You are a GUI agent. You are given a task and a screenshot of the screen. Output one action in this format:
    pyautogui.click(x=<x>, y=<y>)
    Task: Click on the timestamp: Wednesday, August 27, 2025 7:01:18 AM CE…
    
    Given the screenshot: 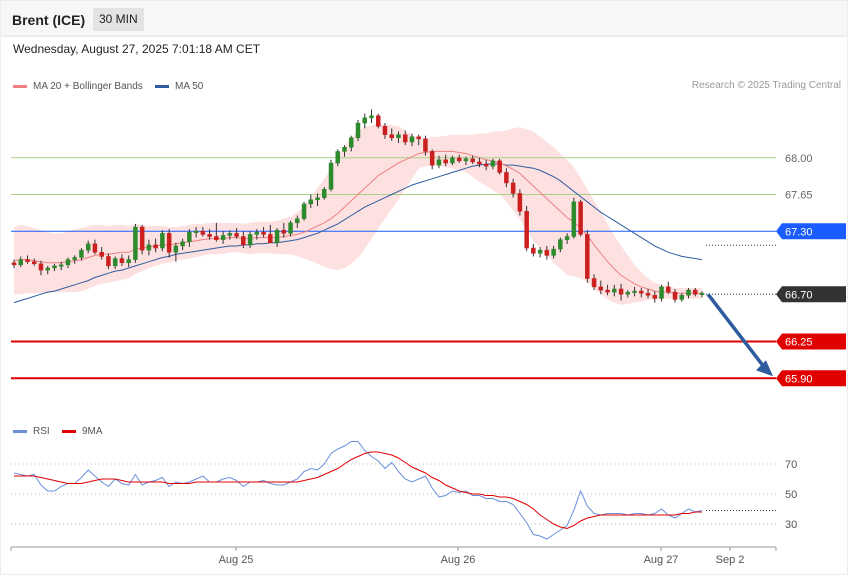 What is the action you would take?
    pyautogui.click(x=137, y=49)
    